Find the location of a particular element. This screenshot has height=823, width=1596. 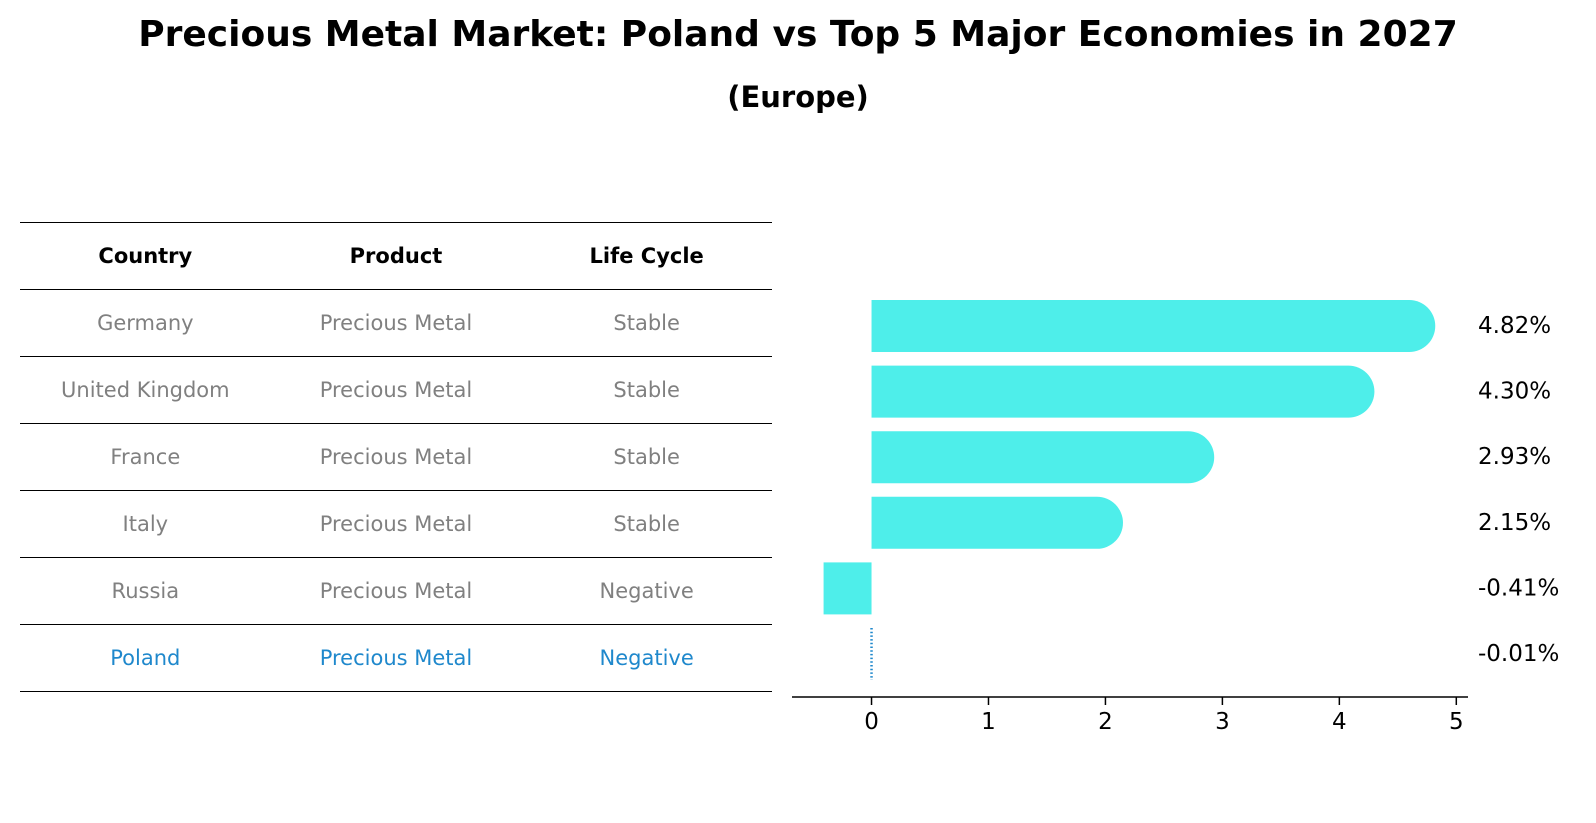

cell-country: Poland is located at coordinates (145, 658).